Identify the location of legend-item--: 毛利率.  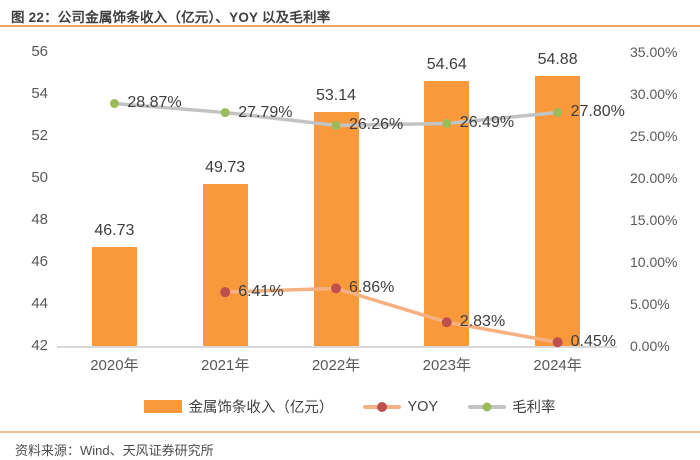
(512, 406).